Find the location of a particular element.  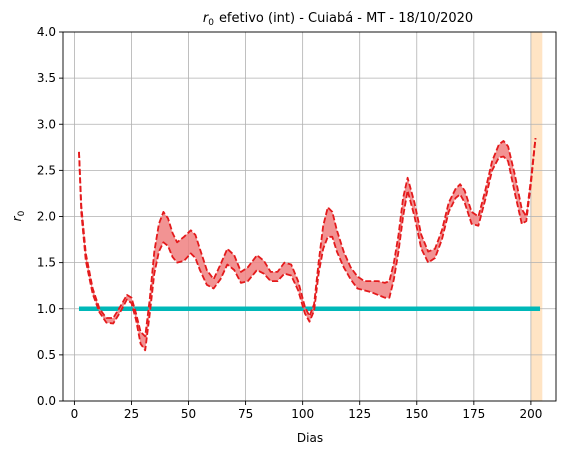

x-tick-label: 25 is located at coordinates (131, 414).